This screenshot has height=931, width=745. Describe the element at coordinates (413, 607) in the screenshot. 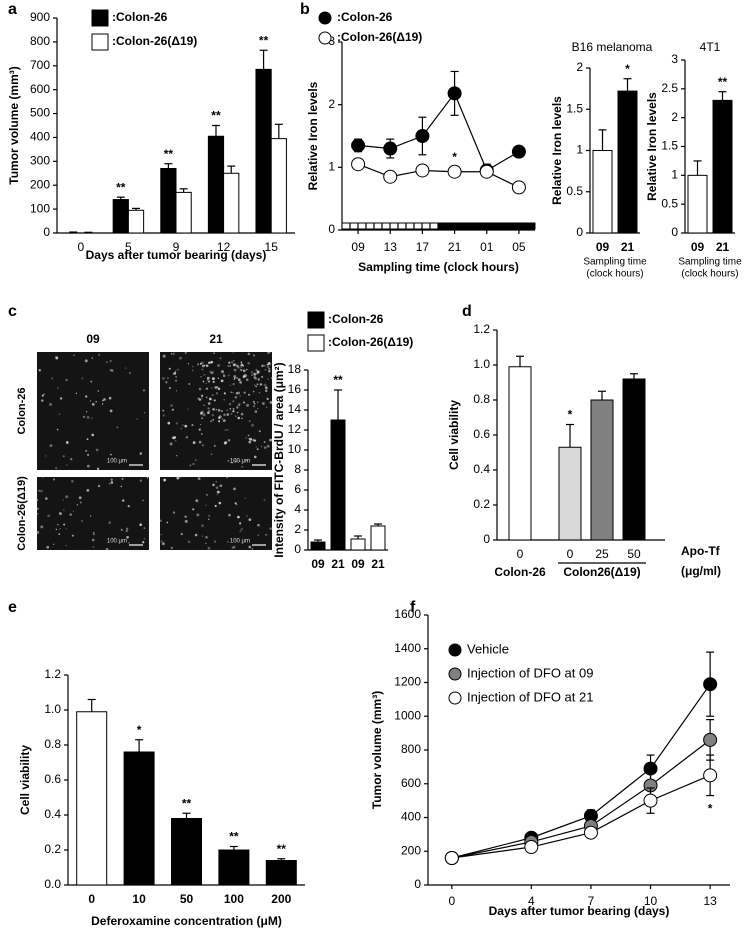

I see `panel-label: f` at that location.